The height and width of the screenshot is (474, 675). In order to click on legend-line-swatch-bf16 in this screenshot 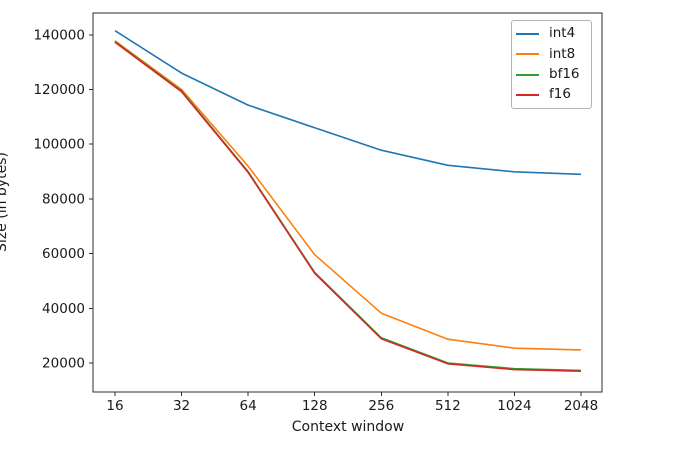, I will do `click(527, 74)`.